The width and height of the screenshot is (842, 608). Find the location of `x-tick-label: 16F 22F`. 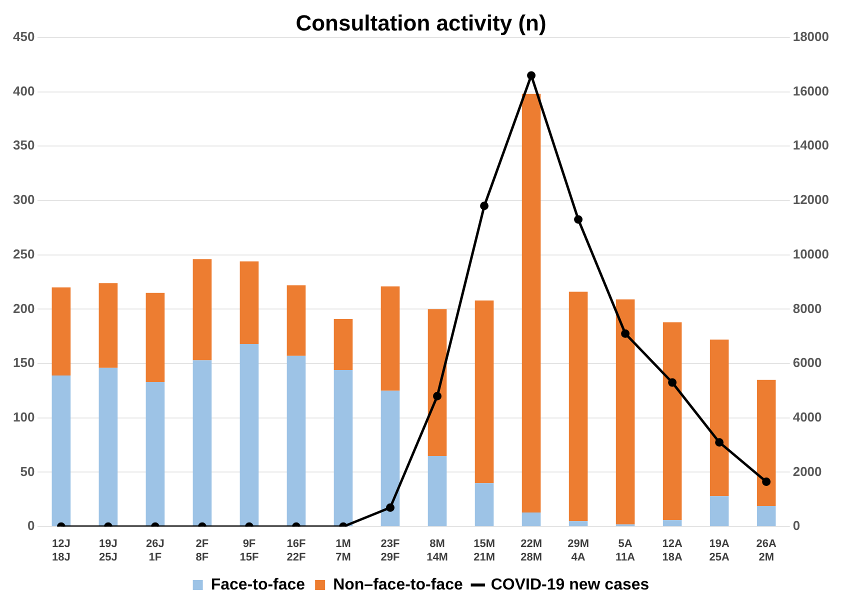

x-tick-label: 16F 22F is located at coordinates (296, 551).